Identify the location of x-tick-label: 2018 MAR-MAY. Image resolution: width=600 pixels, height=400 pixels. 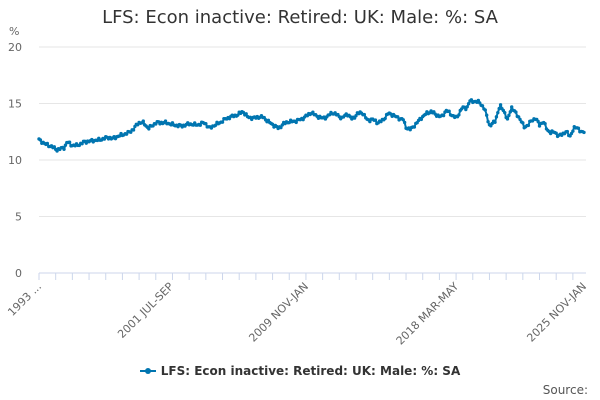
(428, 314).